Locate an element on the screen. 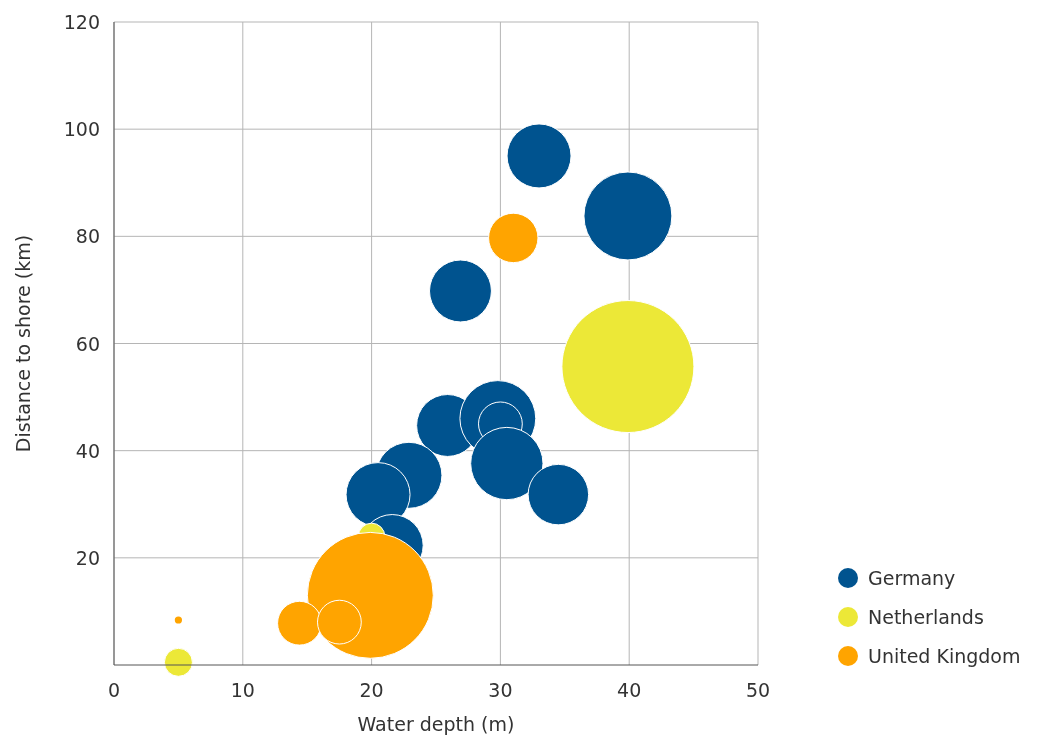 Image resolution: width=1061 pixels, height=737 pixels. x-tick-label: 50 is located at coordinates (758, 690).